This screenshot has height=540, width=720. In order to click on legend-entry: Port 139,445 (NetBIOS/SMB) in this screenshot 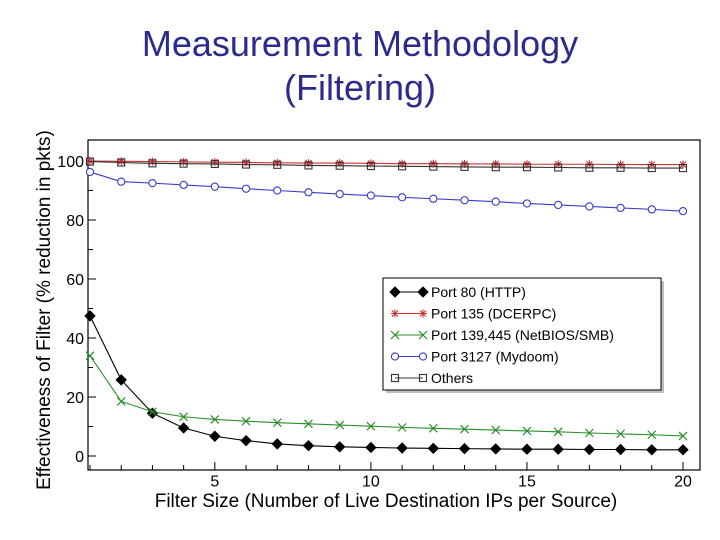, I will do `click(502, 335)`.